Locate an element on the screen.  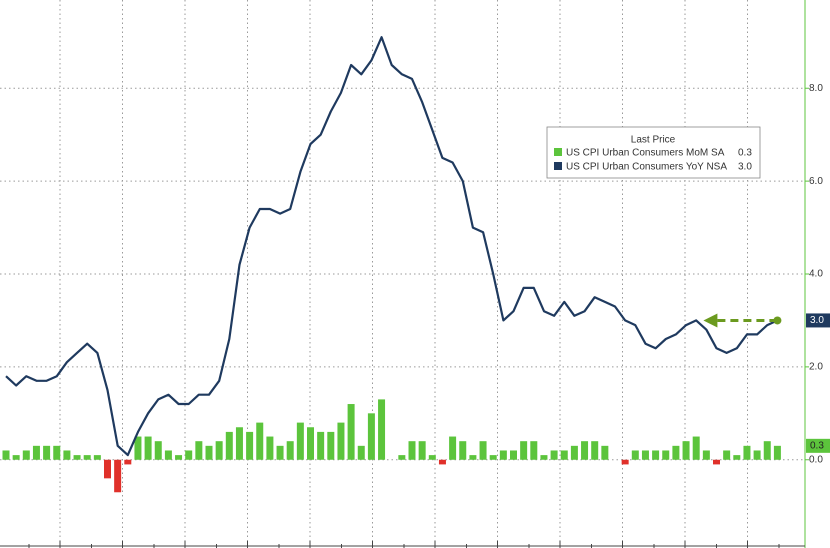
last-value-label: 3.0 is located at coordinates (817, 320).